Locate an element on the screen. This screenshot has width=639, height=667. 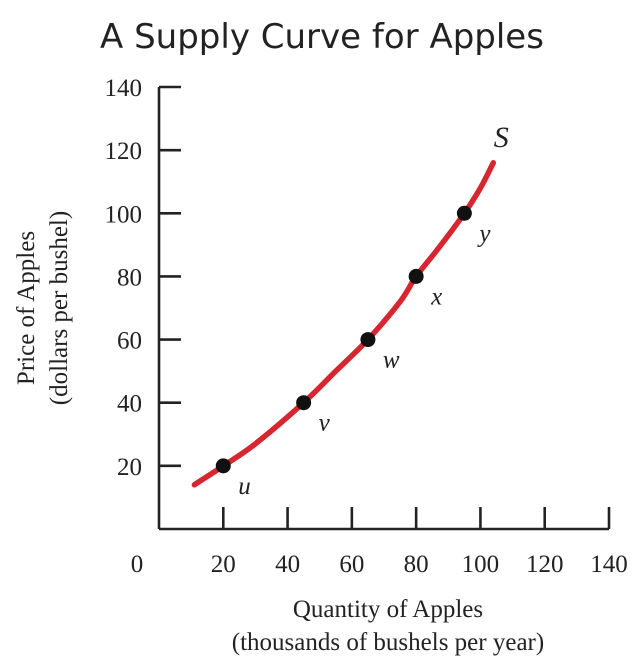
x-axis-label-line-1: Quantity of Apples is located at coordinates (388, 609).